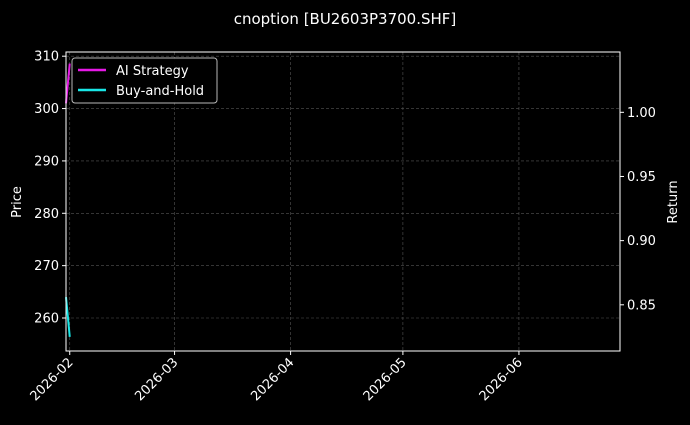  Describe the element at coordinates (345, 19) in the screenshot. I see `chart-title: cnoption [BU2603P3700.SHF]` at that location.